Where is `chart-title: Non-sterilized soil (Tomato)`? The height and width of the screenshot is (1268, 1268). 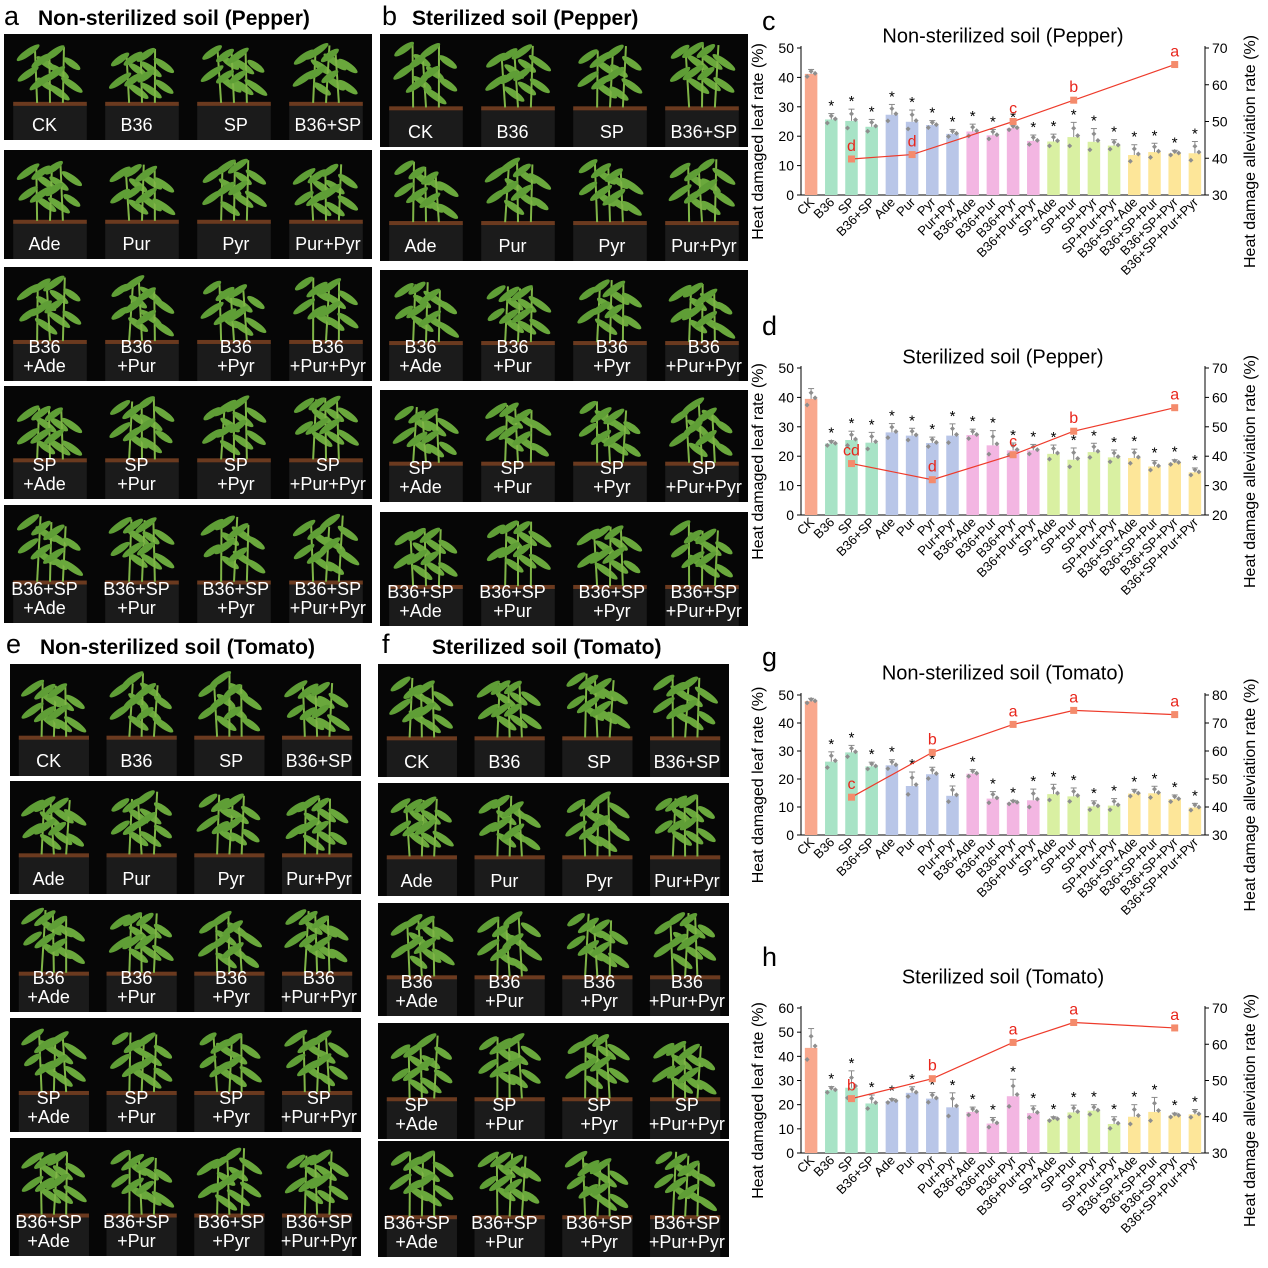
chart-title: Non-sterilized soil (Tomato) is located at coordinates (1003, 673).